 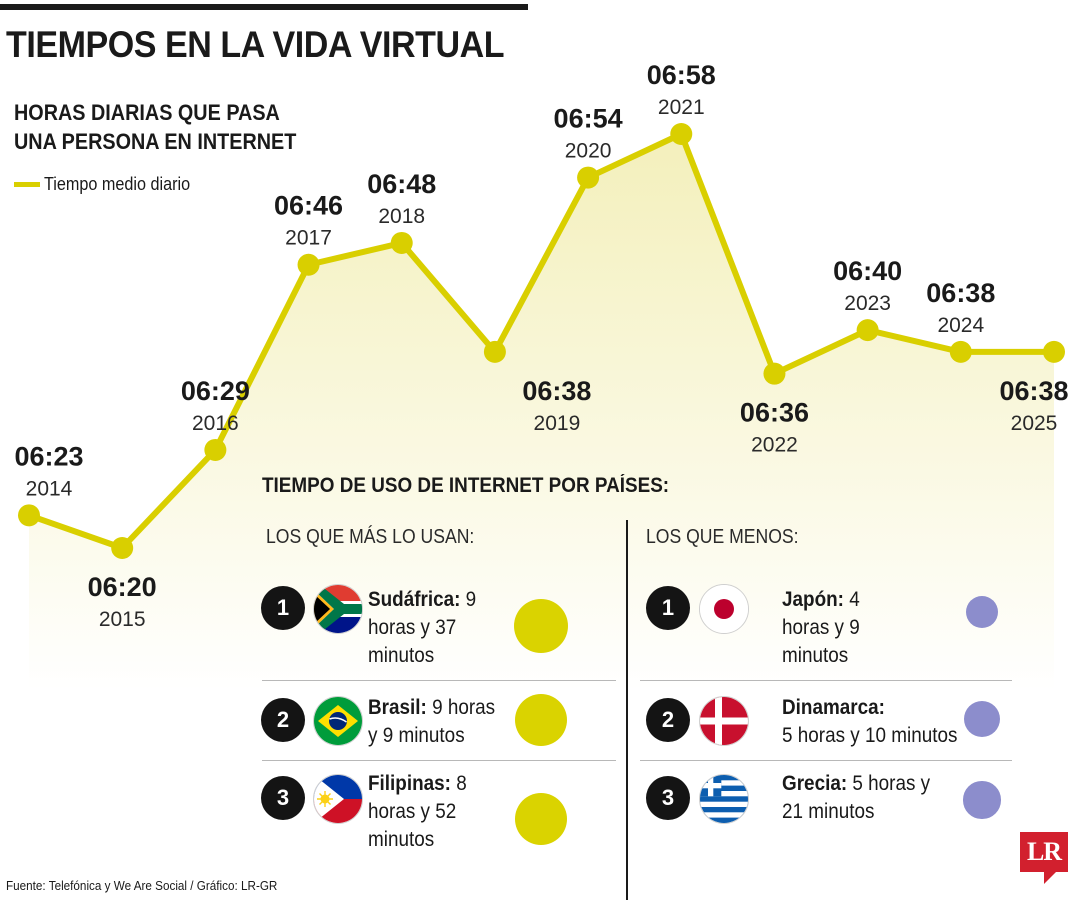 I want to click on year-label: 2014, so click(x=49, y=488).